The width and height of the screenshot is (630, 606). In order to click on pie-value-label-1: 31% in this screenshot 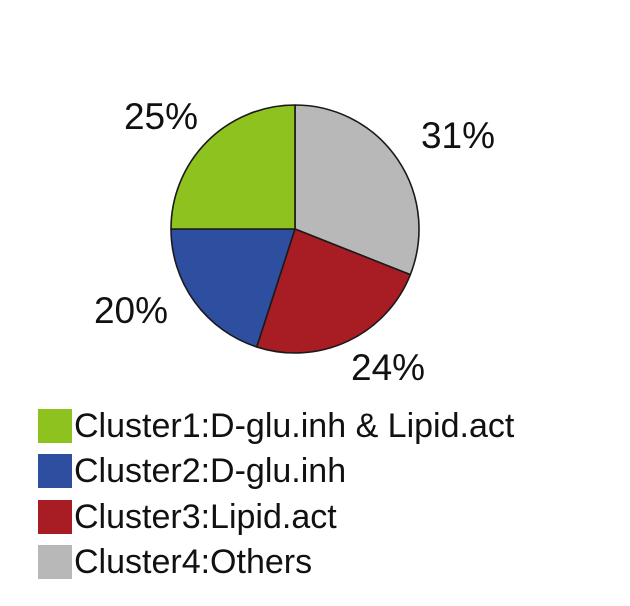, I will do `click(458, 135)`.